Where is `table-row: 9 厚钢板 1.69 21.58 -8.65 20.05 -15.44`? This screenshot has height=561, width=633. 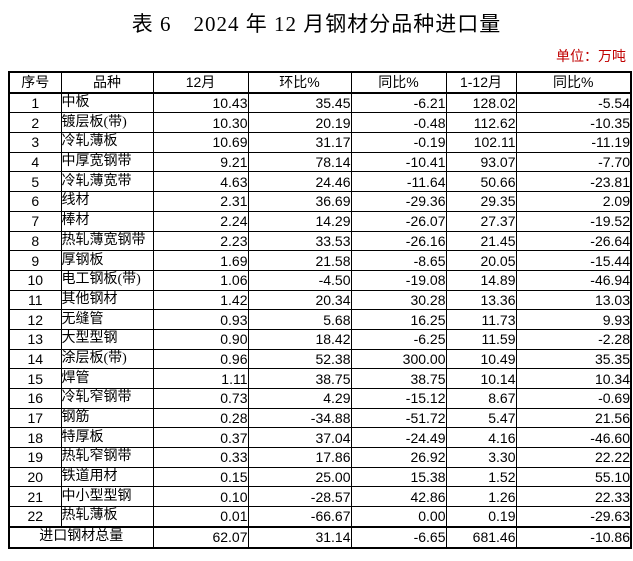
table-row: 9 厚钢板 1.69 21.58 -8.65 20.05 -15.44 is located at coordinates (320, 260).